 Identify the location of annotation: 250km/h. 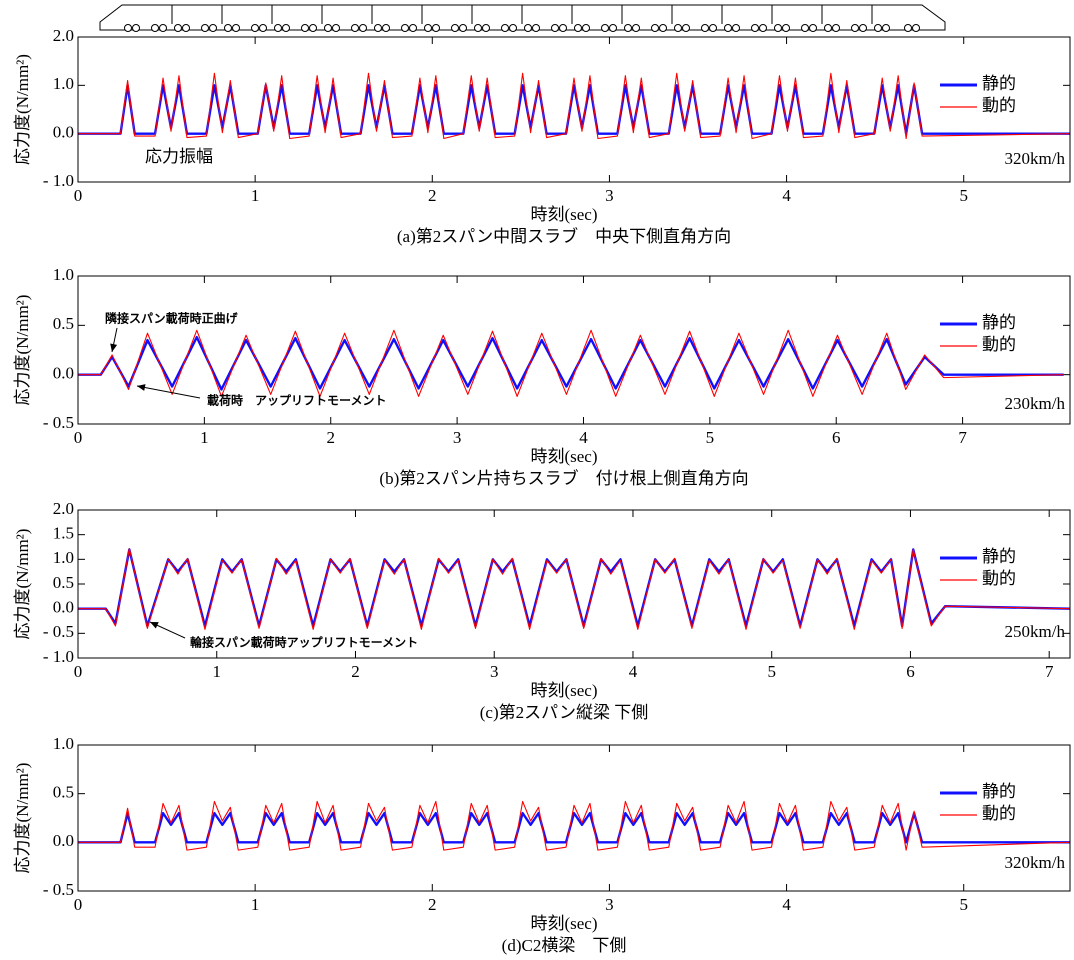
(1035, 631).